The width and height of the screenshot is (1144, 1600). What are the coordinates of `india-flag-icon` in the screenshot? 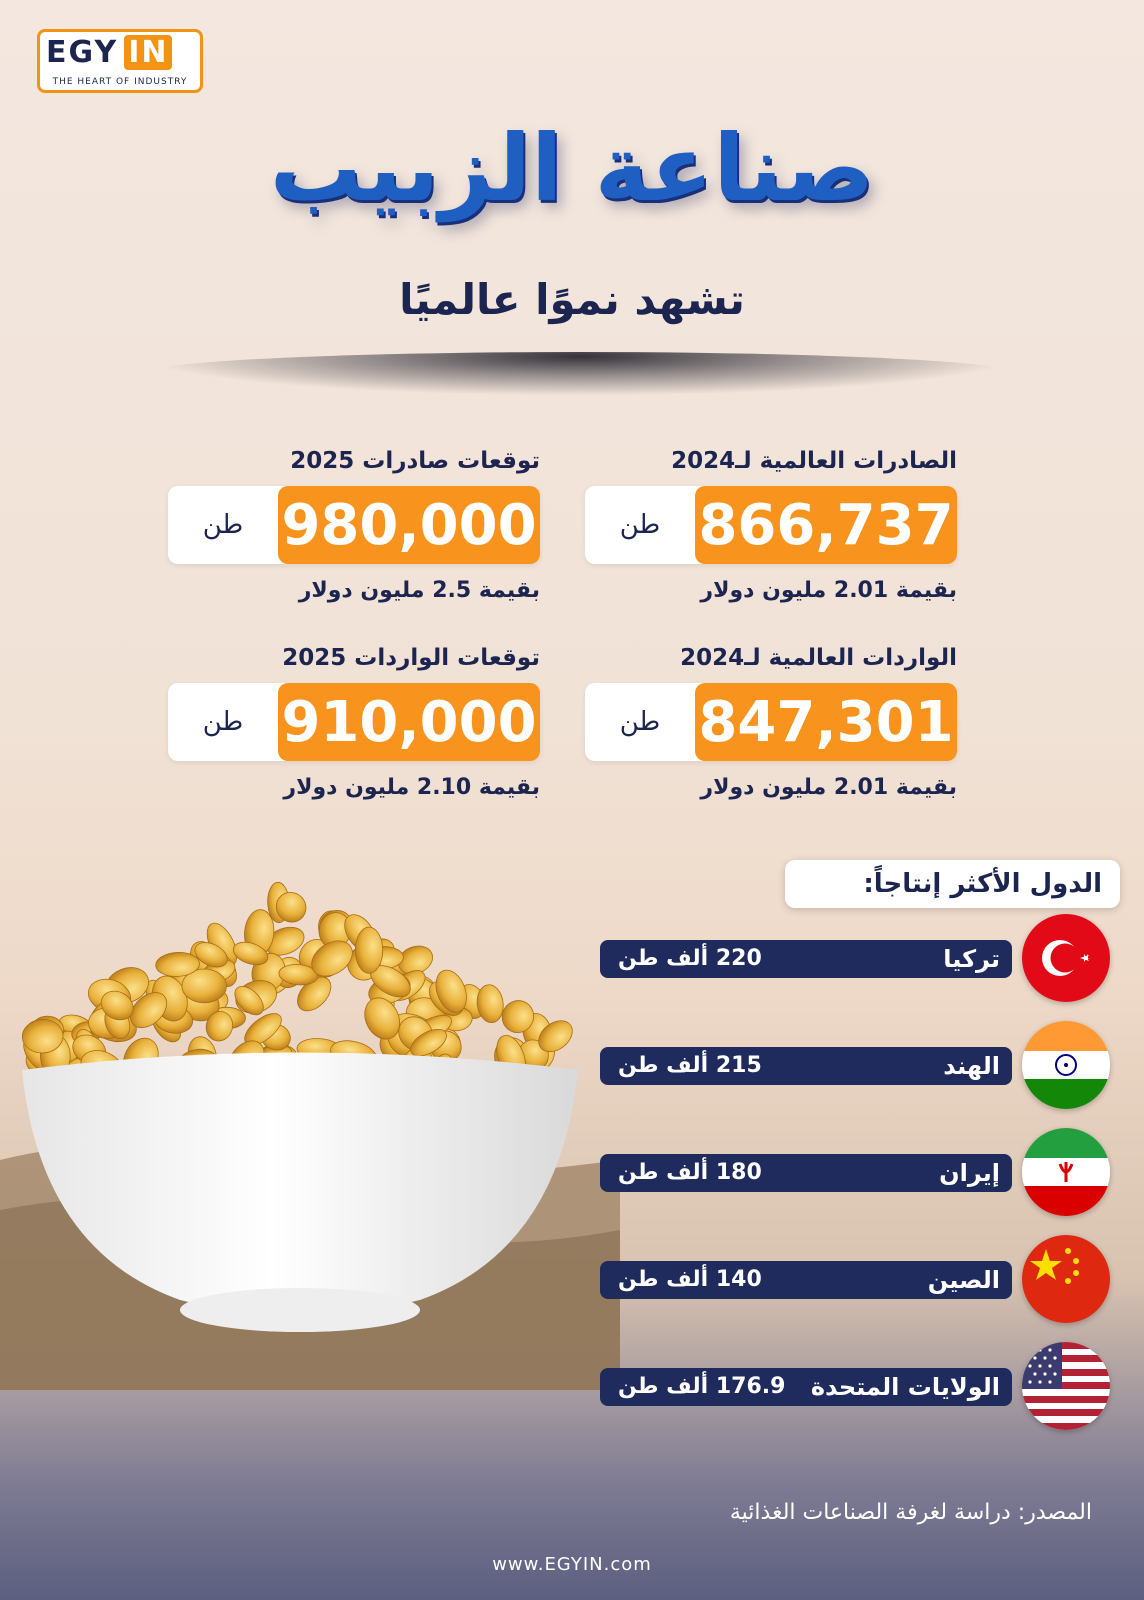 It's located at (1066, 1065).